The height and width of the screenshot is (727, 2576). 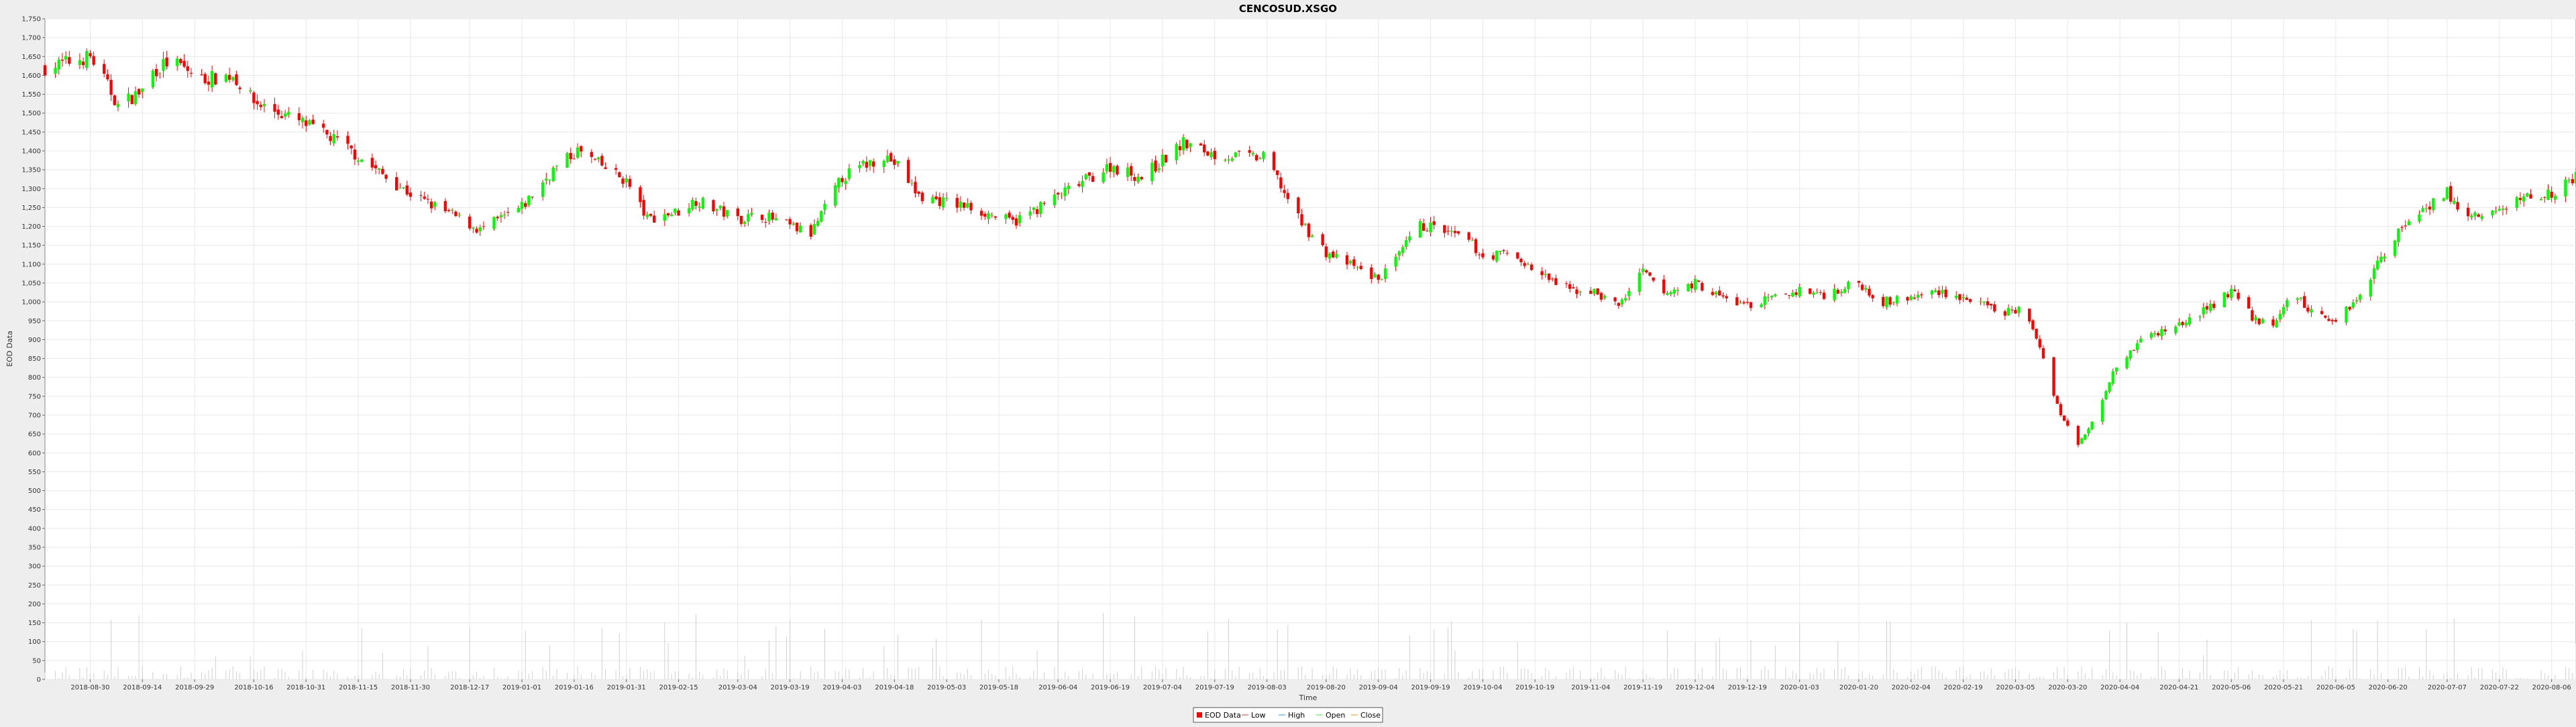 I want to click on x-tick-label: 2019-03-04, so click(x=737, y=687).